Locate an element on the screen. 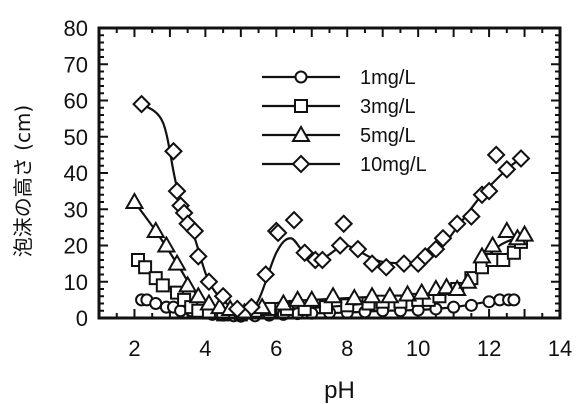  y-tick-label: 30 is located at coordinates (76, 209).